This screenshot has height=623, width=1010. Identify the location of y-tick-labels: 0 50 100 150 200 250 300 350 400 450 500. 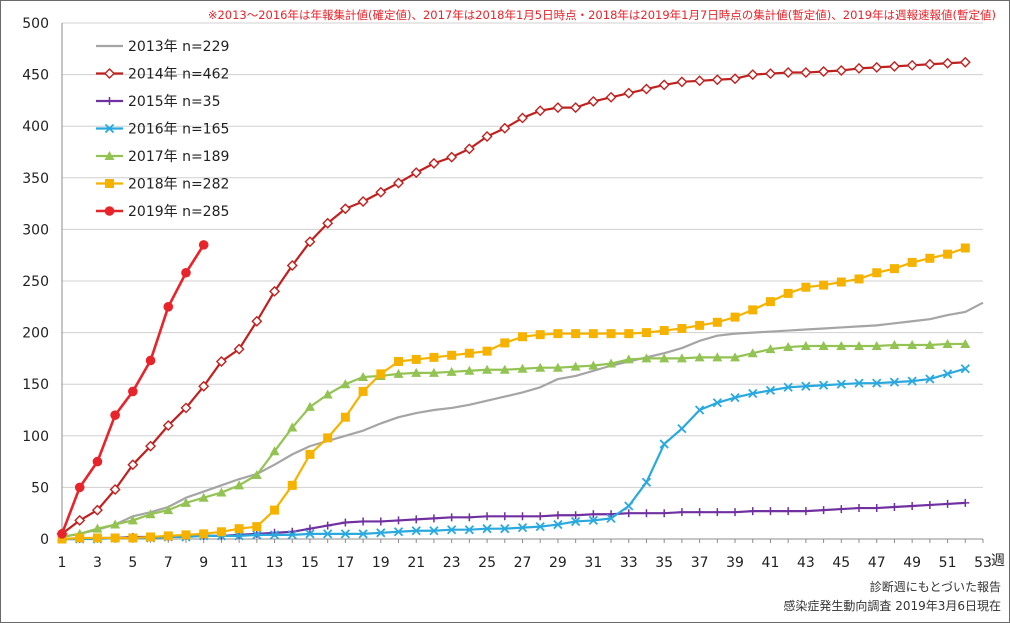
(35, 282).